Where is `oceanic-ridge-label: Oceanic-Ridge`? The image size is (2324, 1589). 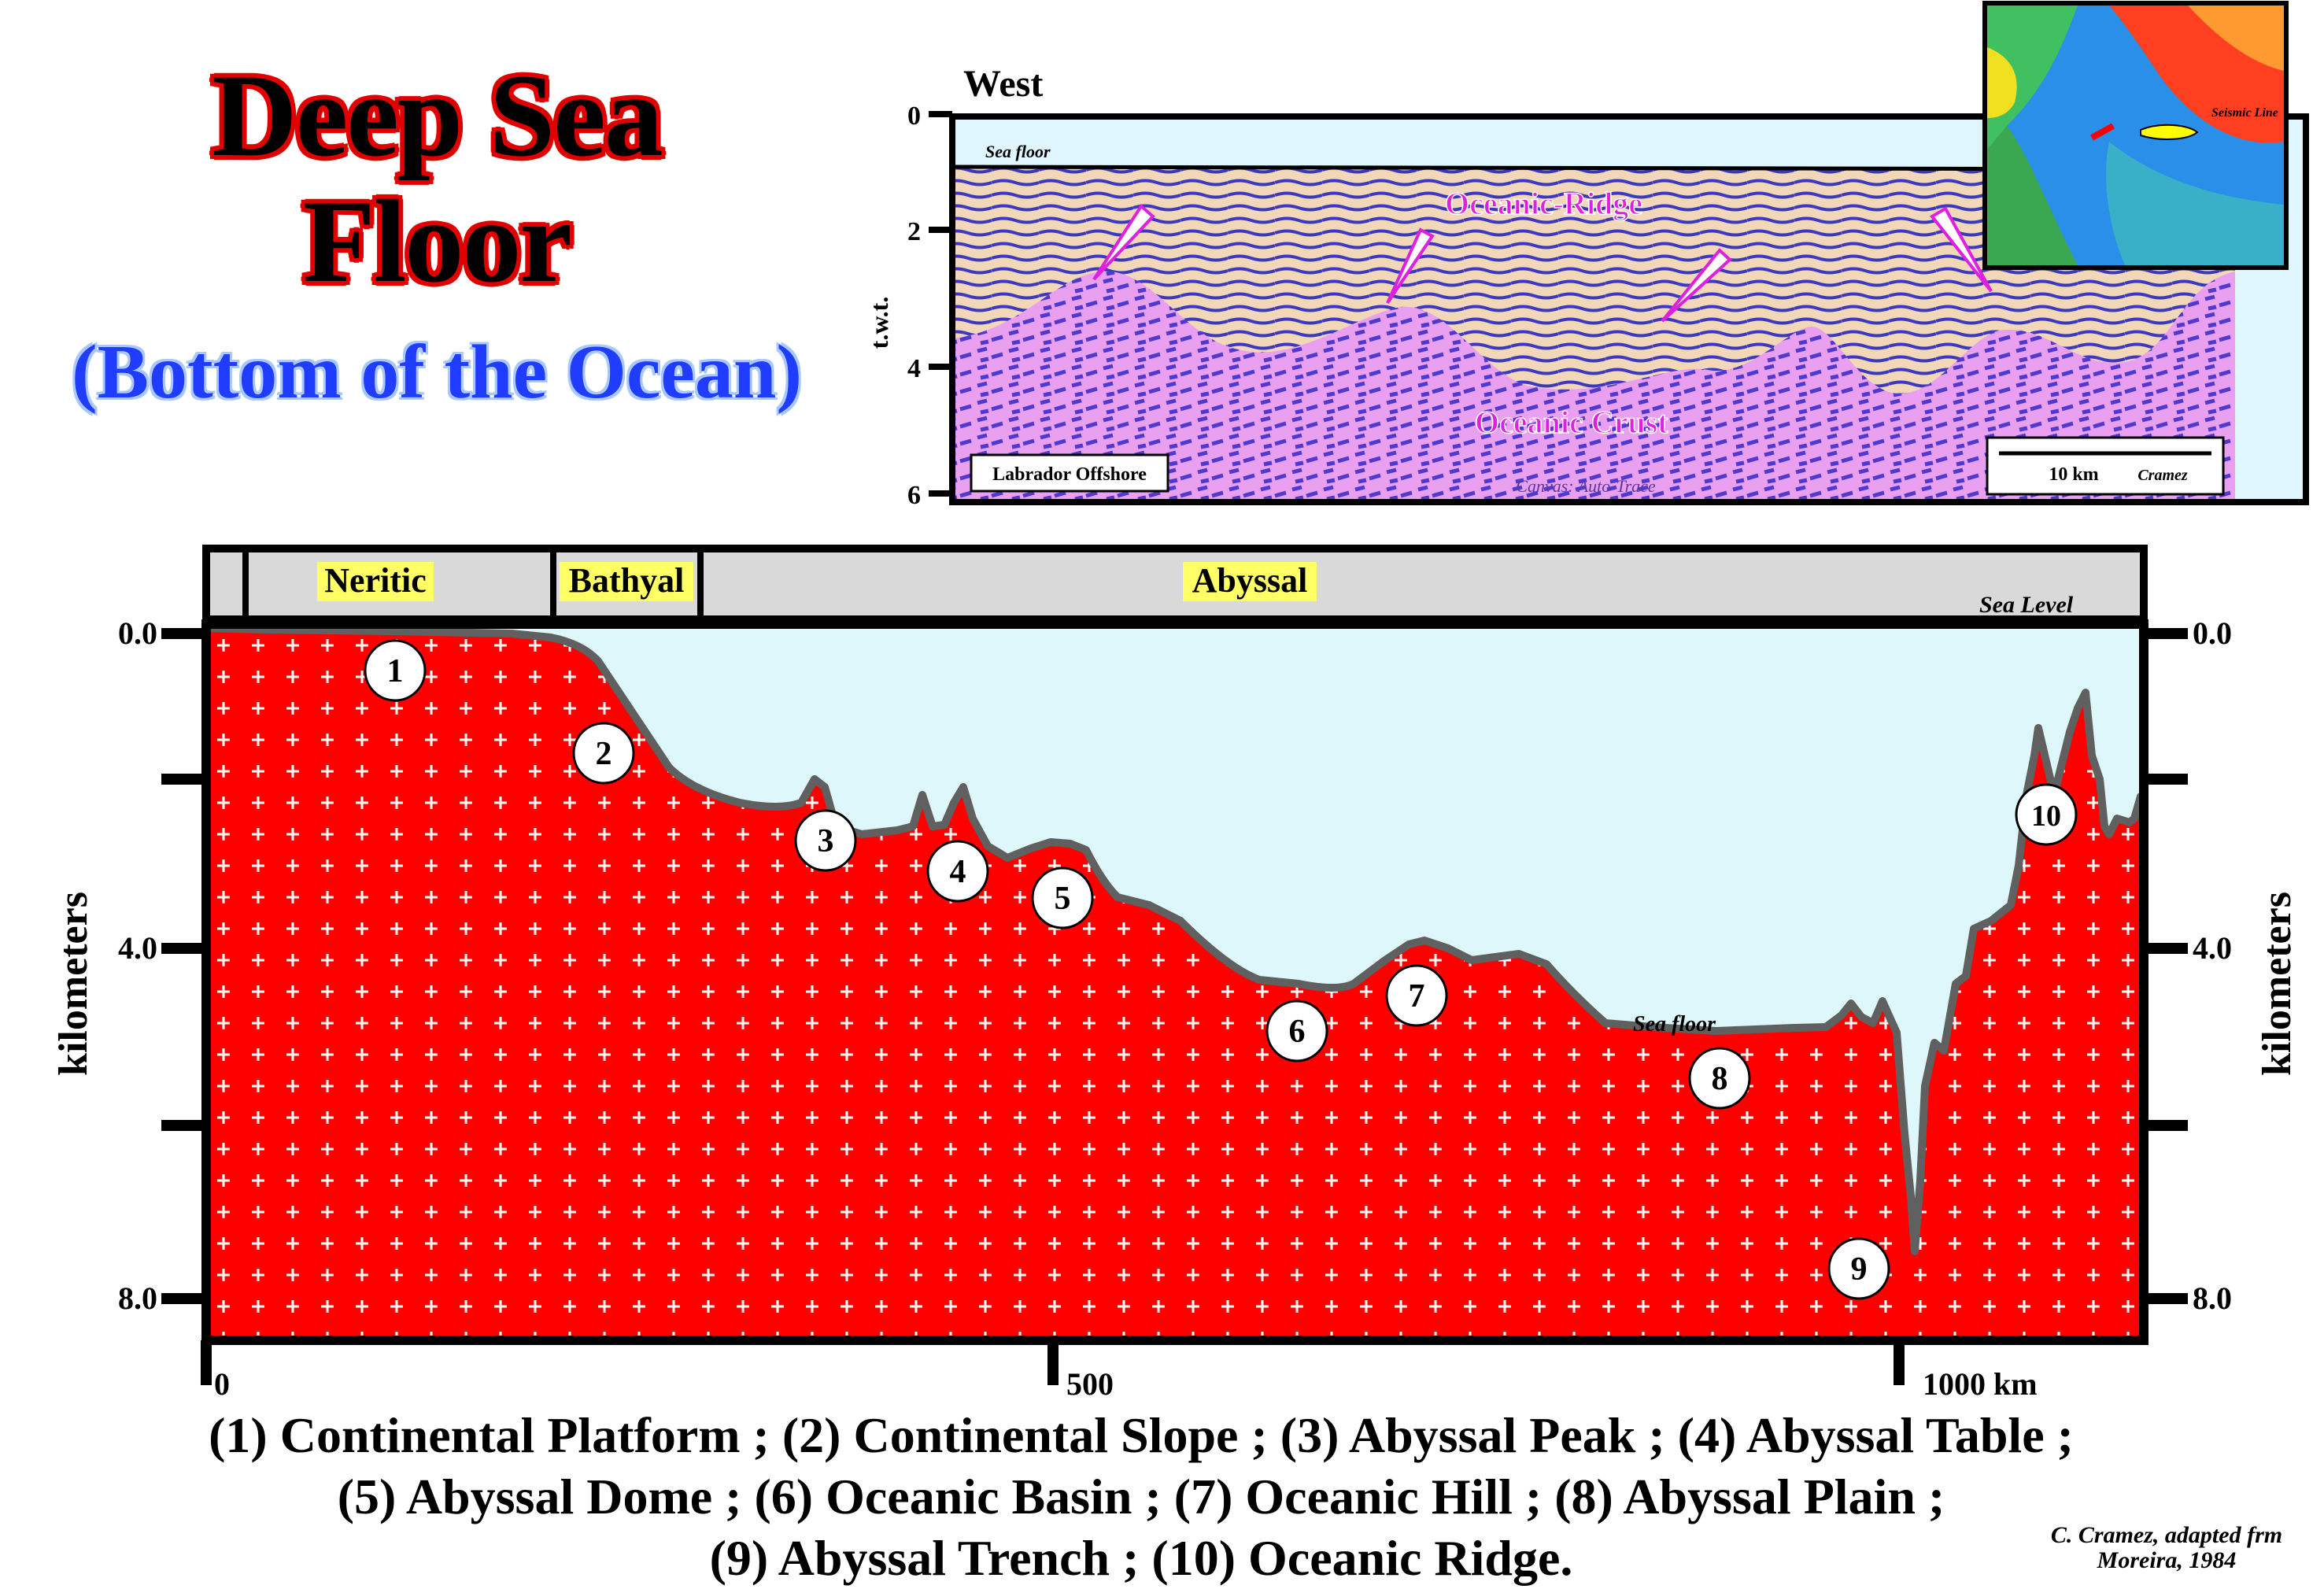
oceanic-ridge-label: Oceanic-Ridge is located at coordinates (1543, 204).